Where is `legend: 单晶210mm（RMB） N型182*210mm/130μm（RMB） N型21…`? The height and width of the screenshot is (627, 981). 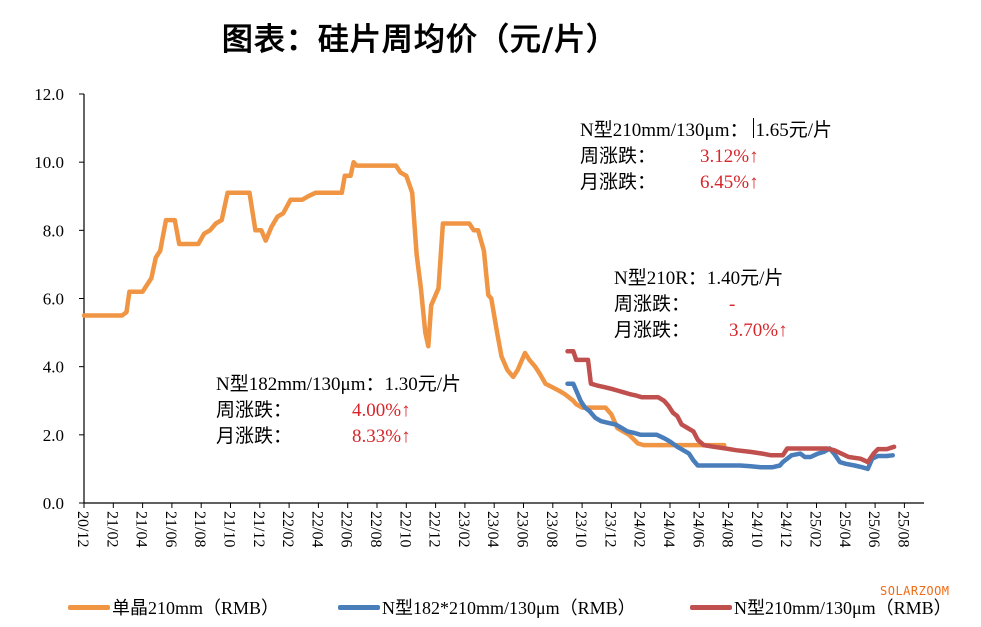 legend: 单晶210mm（RMB） N型182*210mm/130μm（RMB） N型21… is located at coordinates (490, 607).